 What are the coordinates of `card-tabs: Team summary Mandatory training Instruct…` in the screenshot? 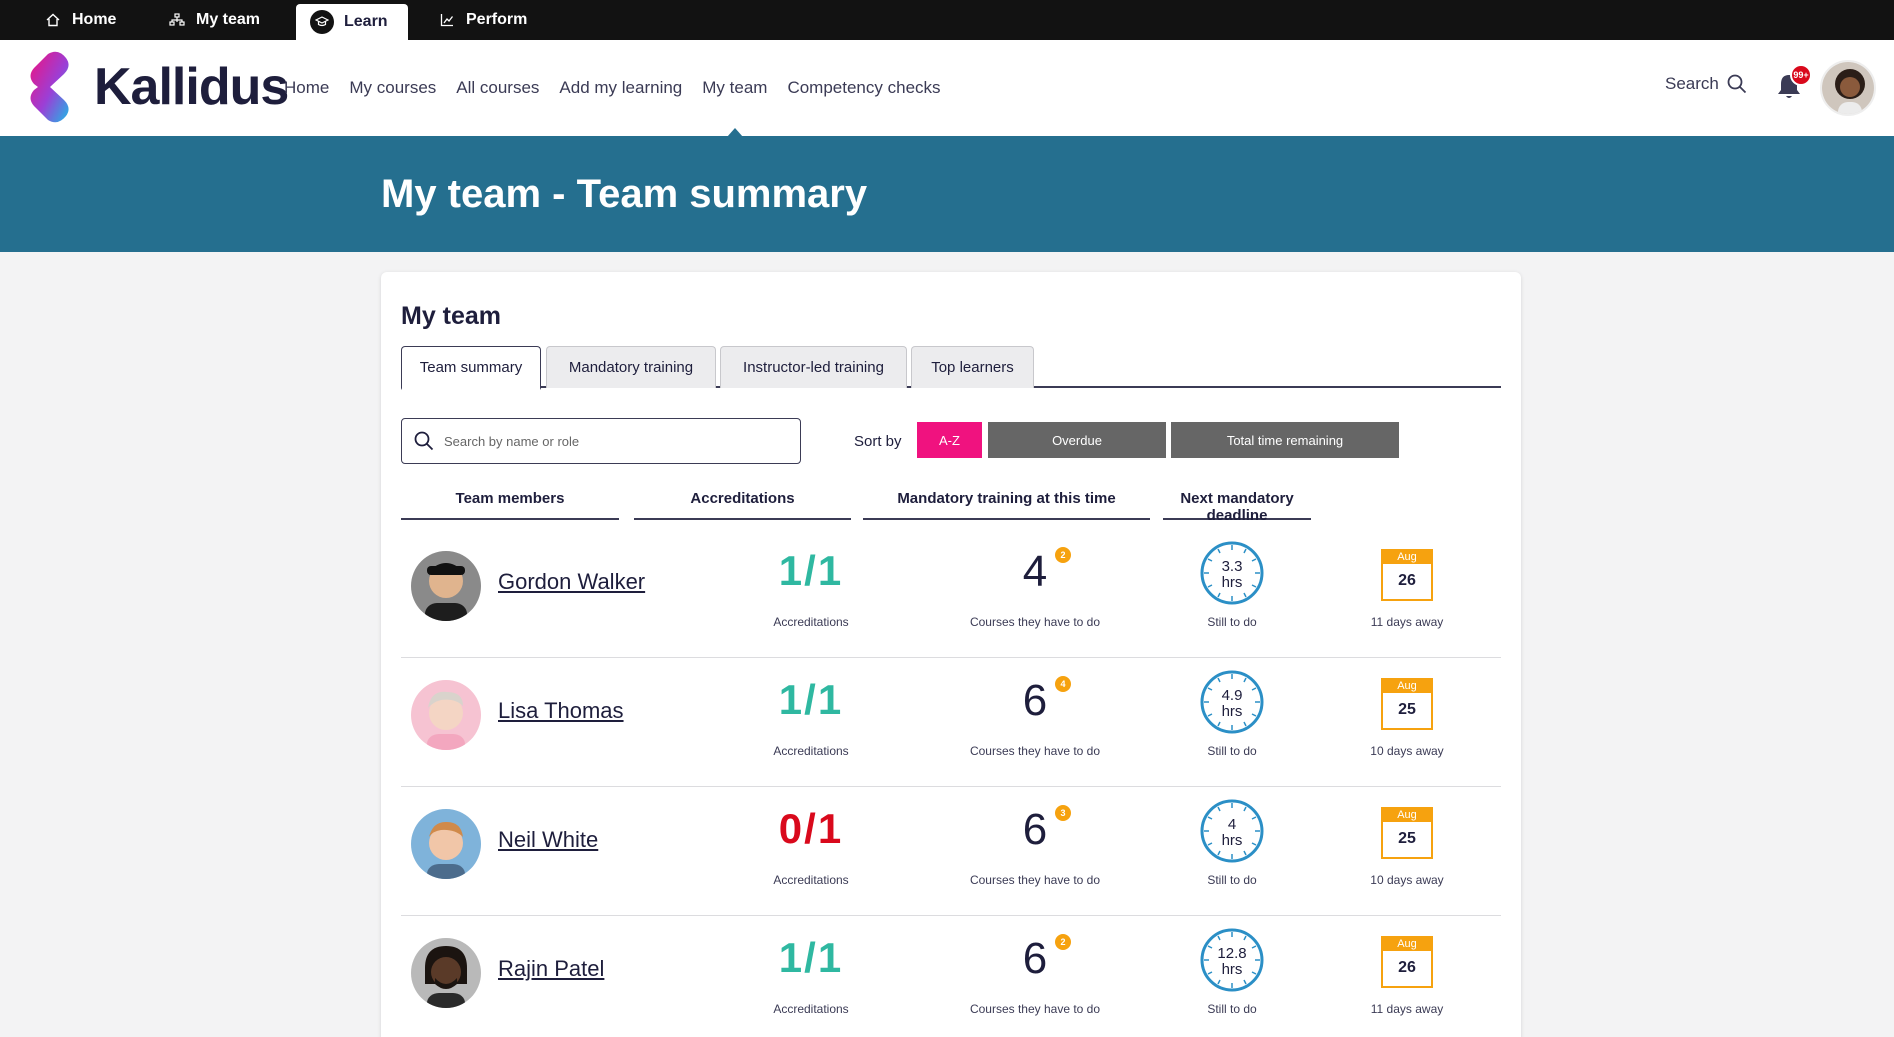 It's located at (951, 368).